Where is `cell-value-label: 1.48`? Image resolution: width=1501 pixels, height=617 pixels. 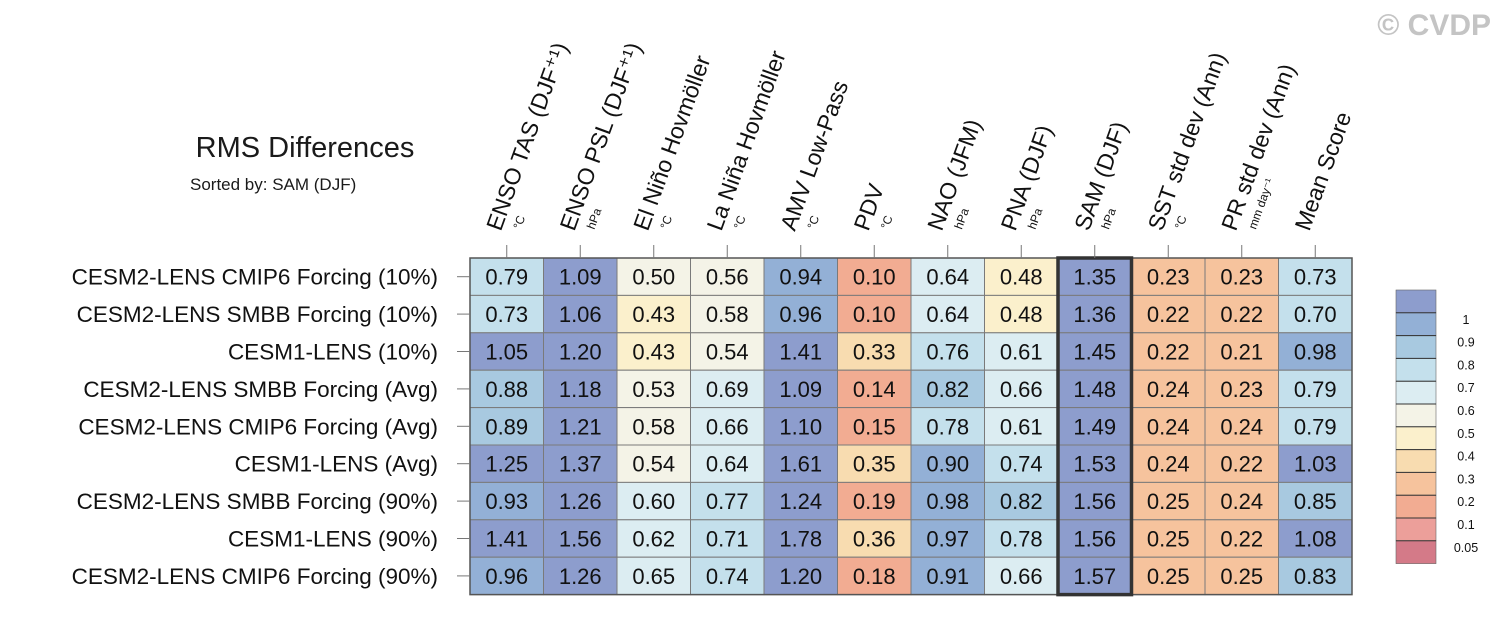
cell-value-label: 1.48 is located at coordinates (1094, 389).